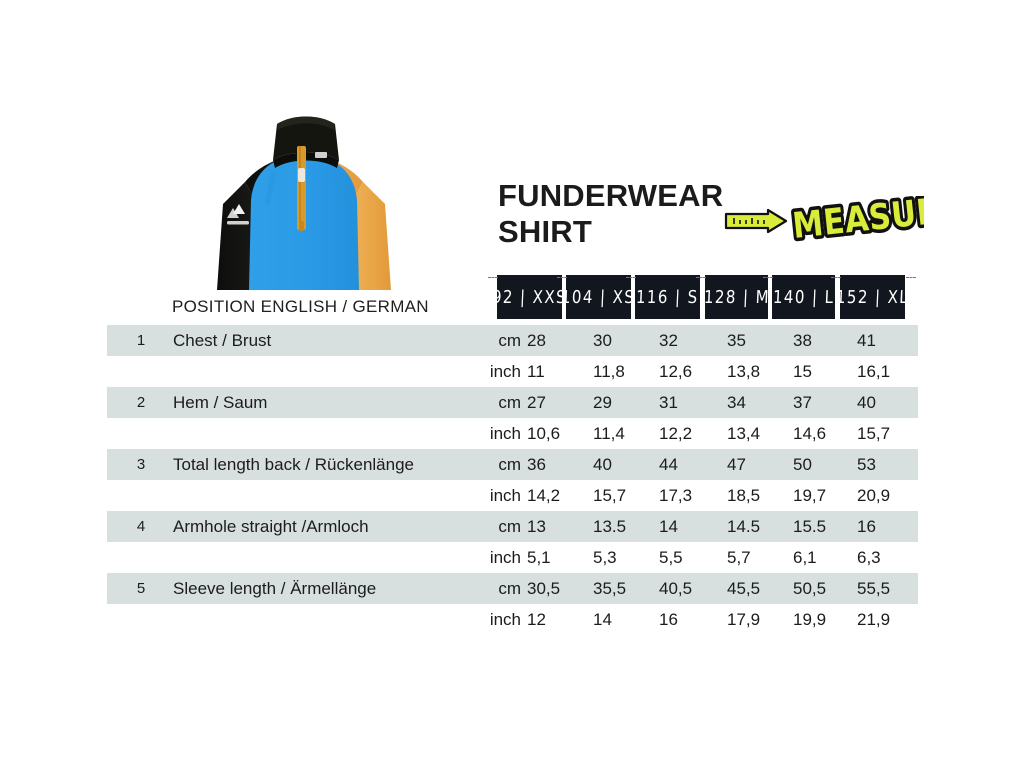 This screenshot has height=768, width=1024. What do you see at coordinates (810, 495) in the screenshot?
I see `cell-value: 19,7` at bounding box center [810, 495].